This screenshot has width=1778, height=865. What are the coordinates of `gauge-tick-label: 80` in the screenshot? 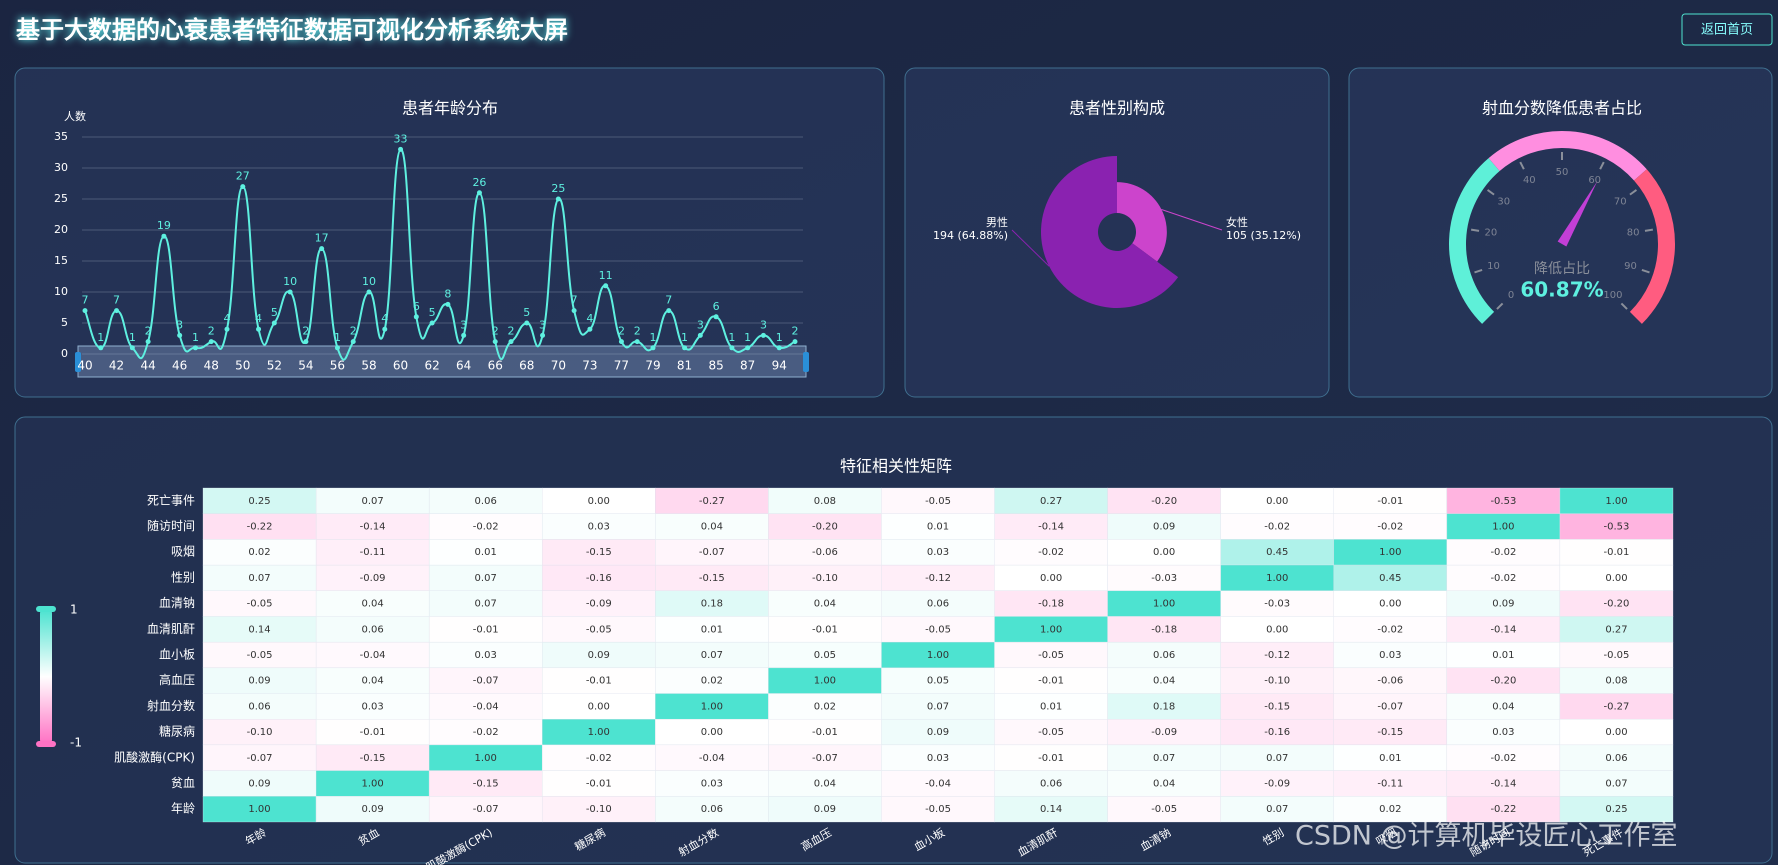 It's located at (1633, 233).